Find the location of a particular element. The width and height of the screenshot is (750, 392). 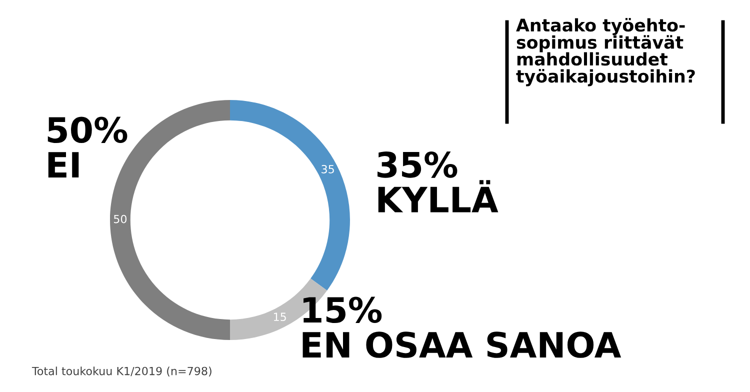

data-label: 15 is located at coordinates (280, 317).